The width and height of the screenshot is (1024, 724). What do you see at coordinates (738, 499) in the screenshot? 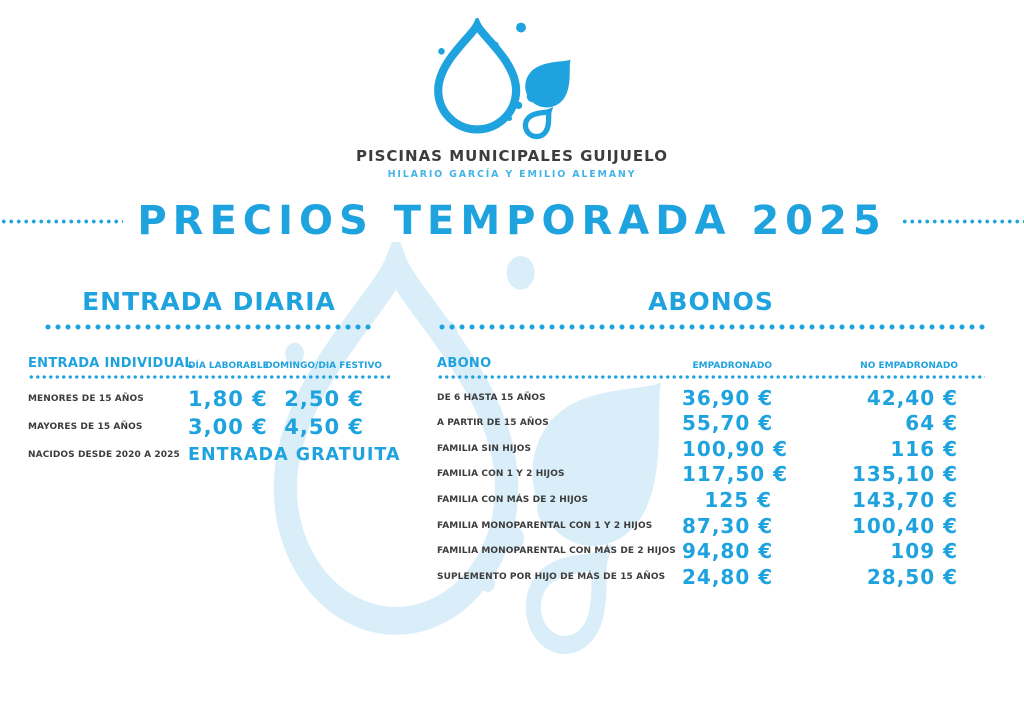
I see `price-empadronado: 125 €` at bounding box center [738, 499].